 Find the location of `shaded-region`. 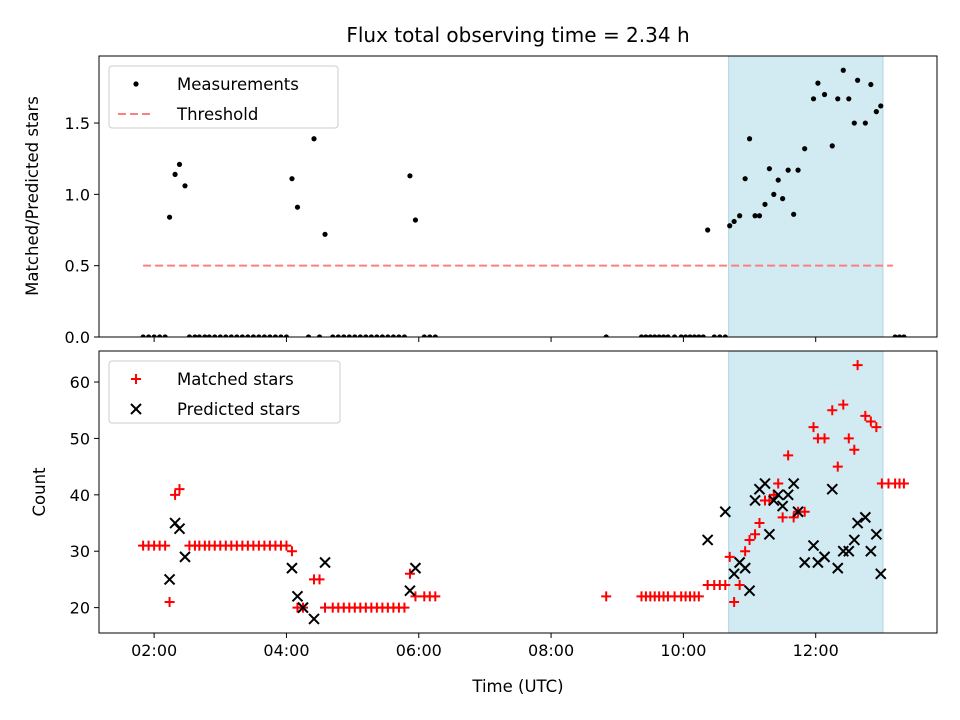

shaded-region is located at coordinates (806, 196).